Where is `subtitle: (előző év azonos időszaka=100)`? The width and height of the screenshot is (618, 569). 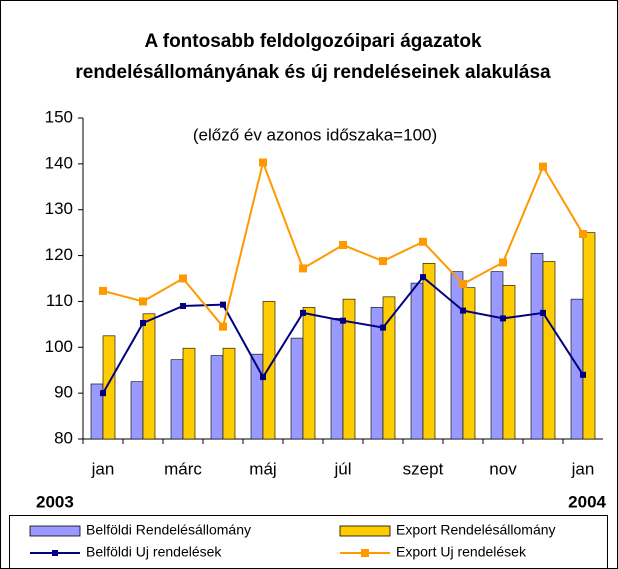 subtitle: (előző év azonos időszaka=100) is located at coordinates (315, 134).